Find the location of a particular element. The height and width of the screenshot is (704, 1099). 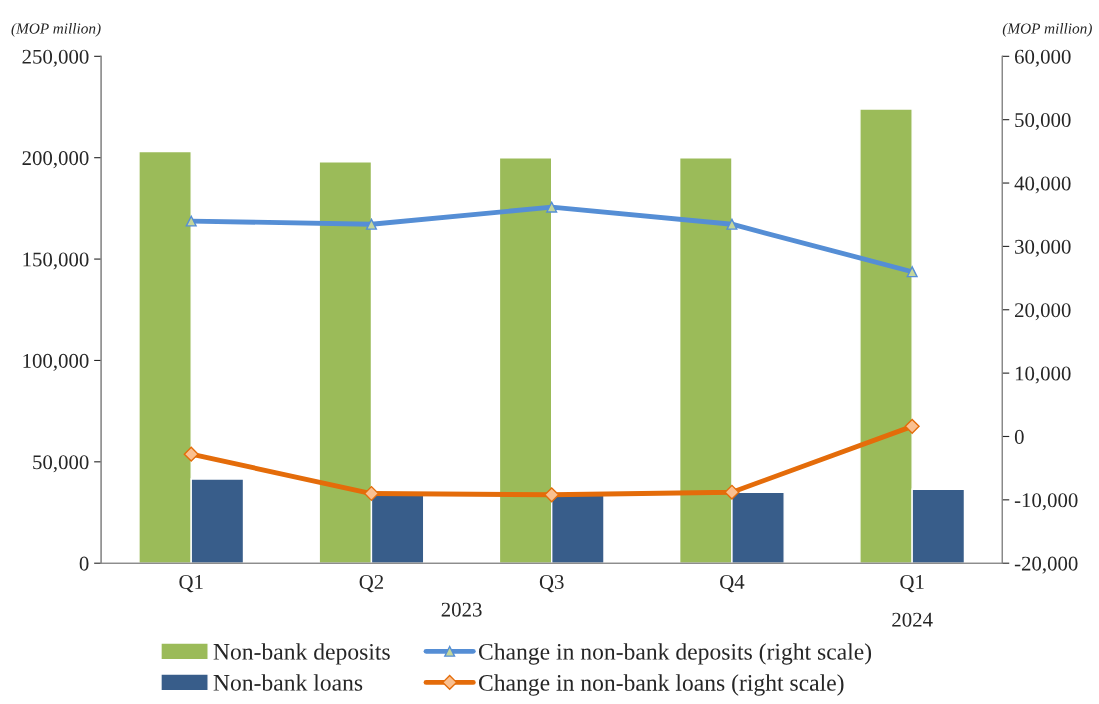

legend-label: Change in non-bank deposits (right scale) is located at coordinates (675, 654).